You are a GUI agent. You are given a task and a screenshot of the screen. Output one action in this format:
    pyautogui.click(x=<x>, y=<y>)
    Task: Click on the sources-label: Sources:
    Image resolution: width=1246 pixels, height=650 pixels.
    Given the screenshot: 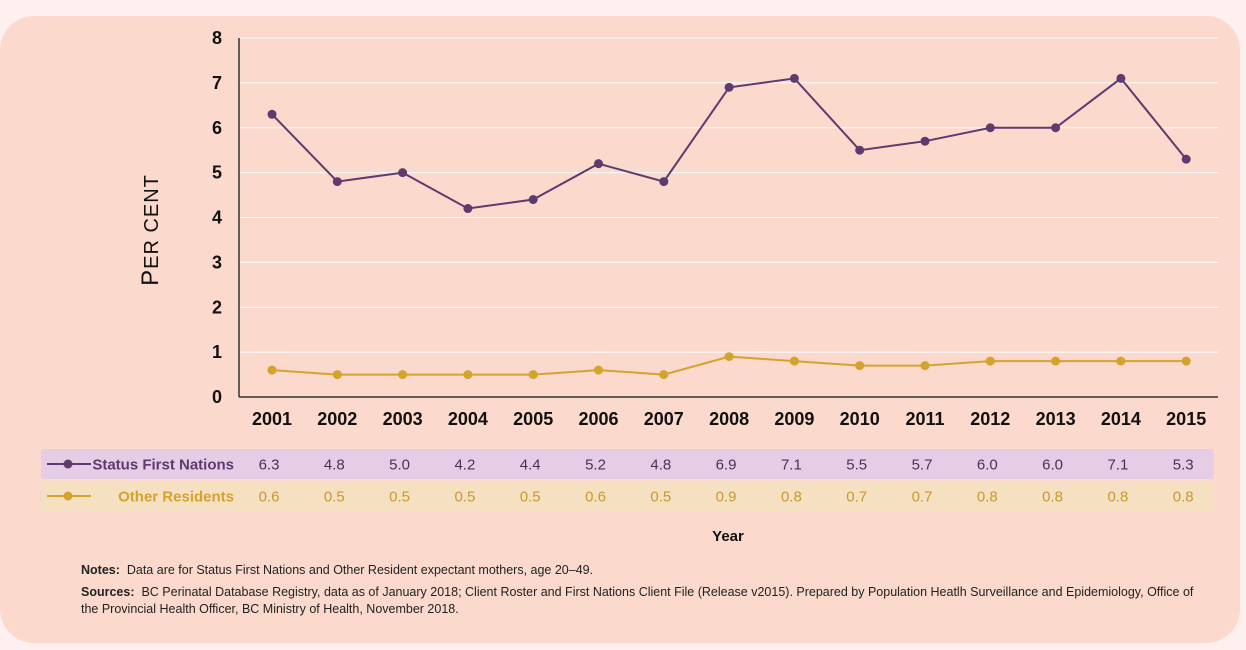 What is the action you would take?
    pyautogui.click(x=108, y=592)
    